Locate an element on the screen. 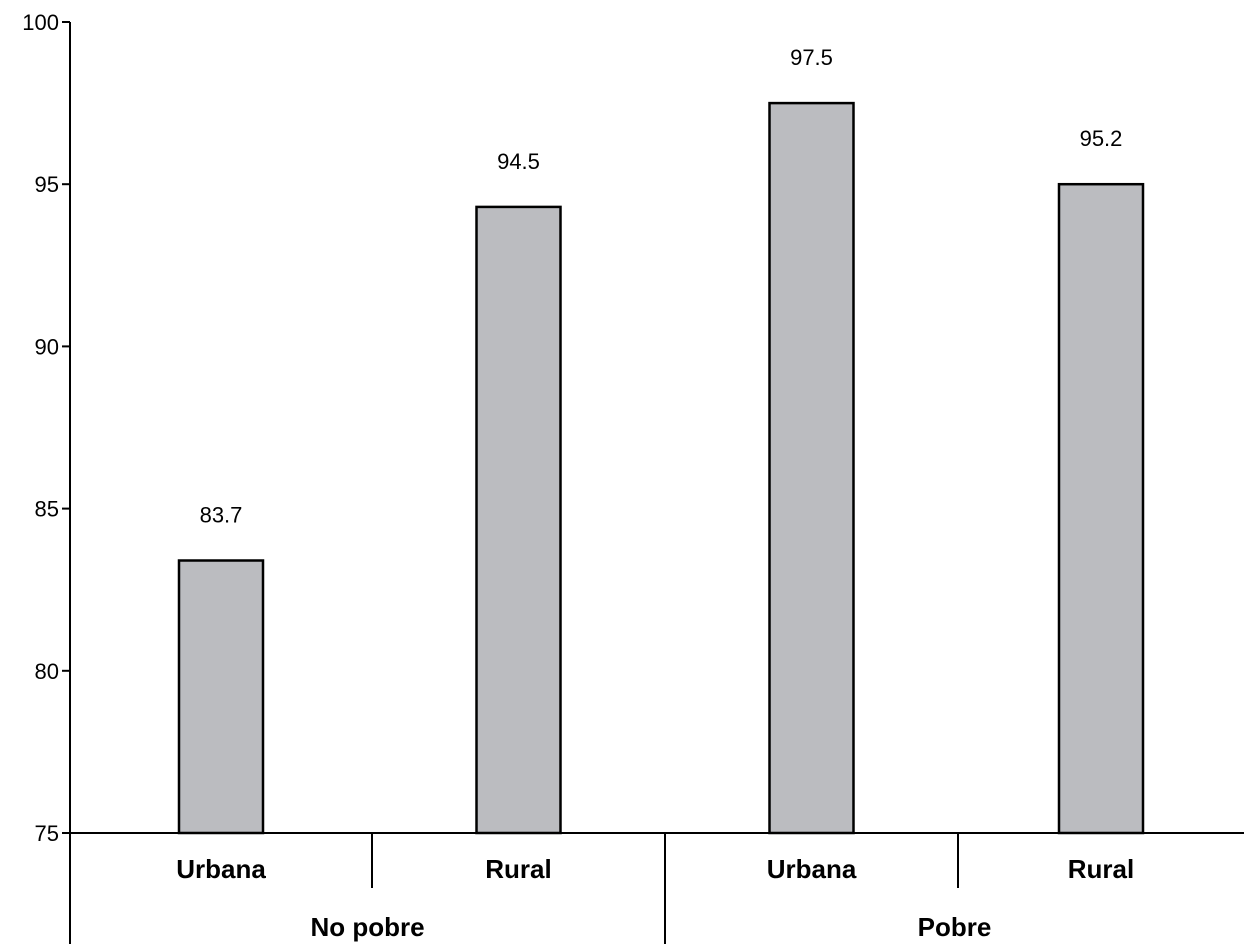 The height and width of the screenshot is (944, 1244). data-label: 97.5 is located at coordinates (811, 57).